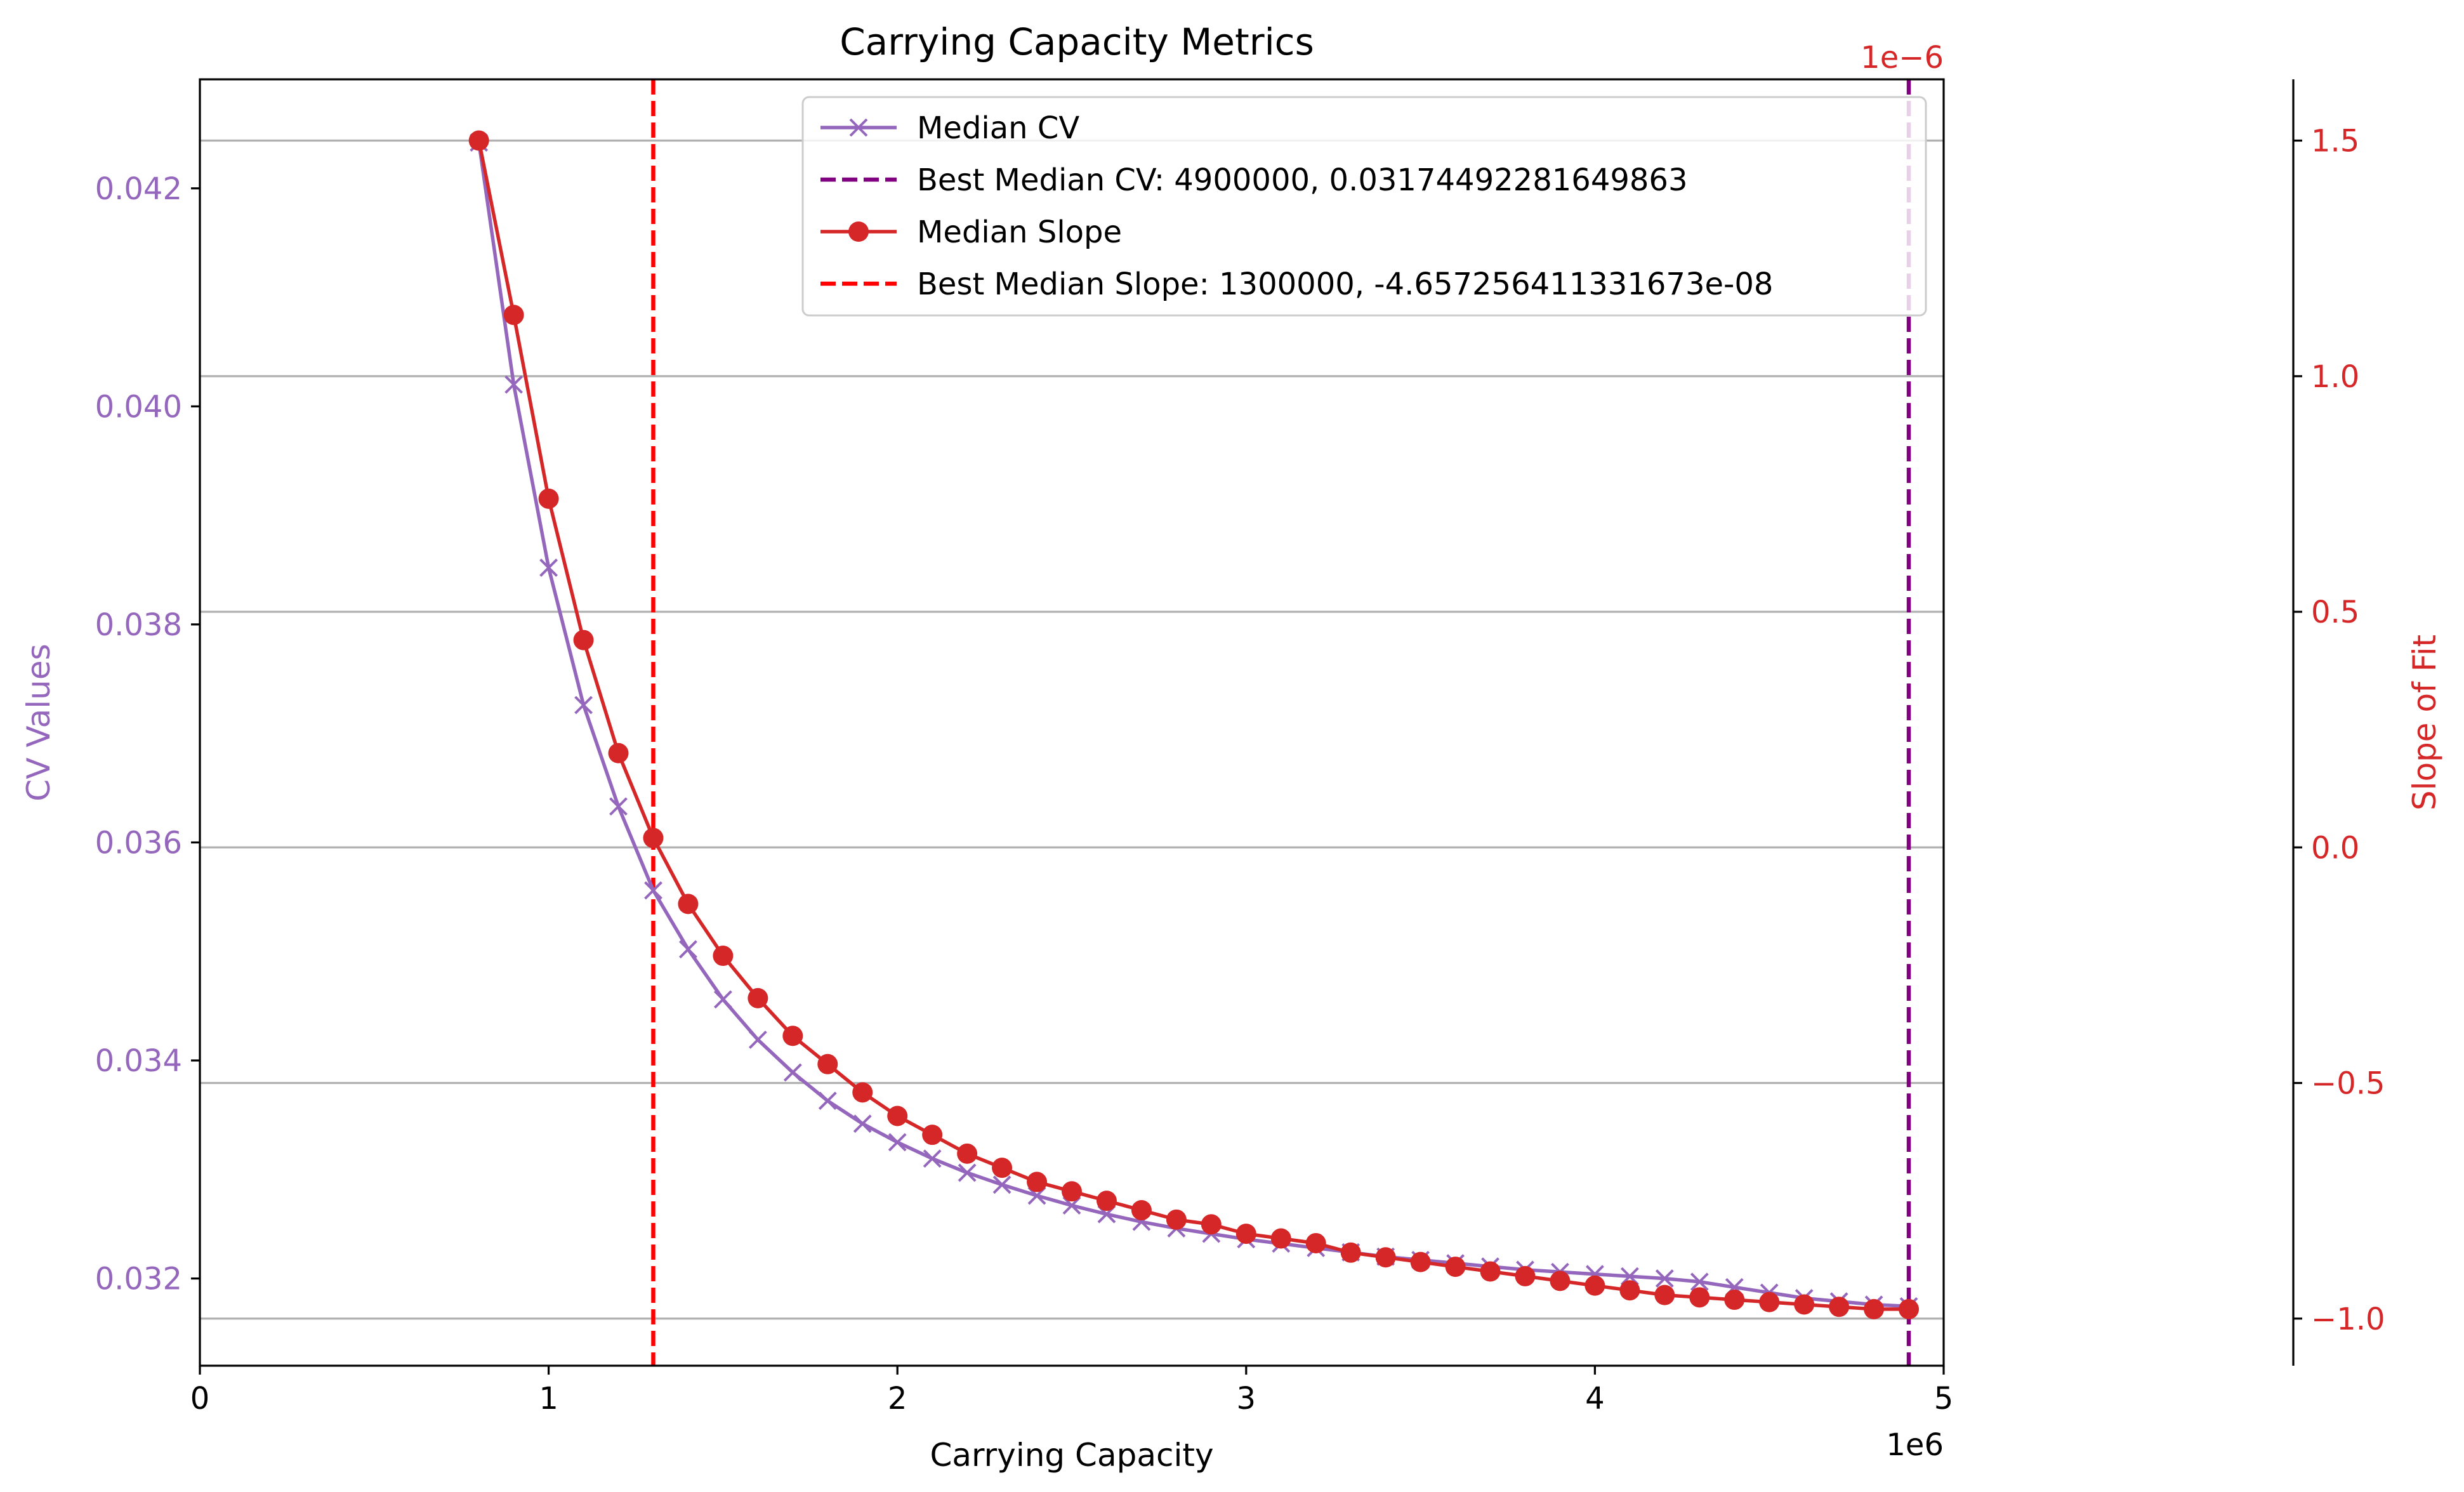 This screenshot has width=2464, height=1492. What do you see at coordinates (138, 407) in the screenshot?
I see `left-y-tick-label: 0.040` at bounding box center [138, 407].